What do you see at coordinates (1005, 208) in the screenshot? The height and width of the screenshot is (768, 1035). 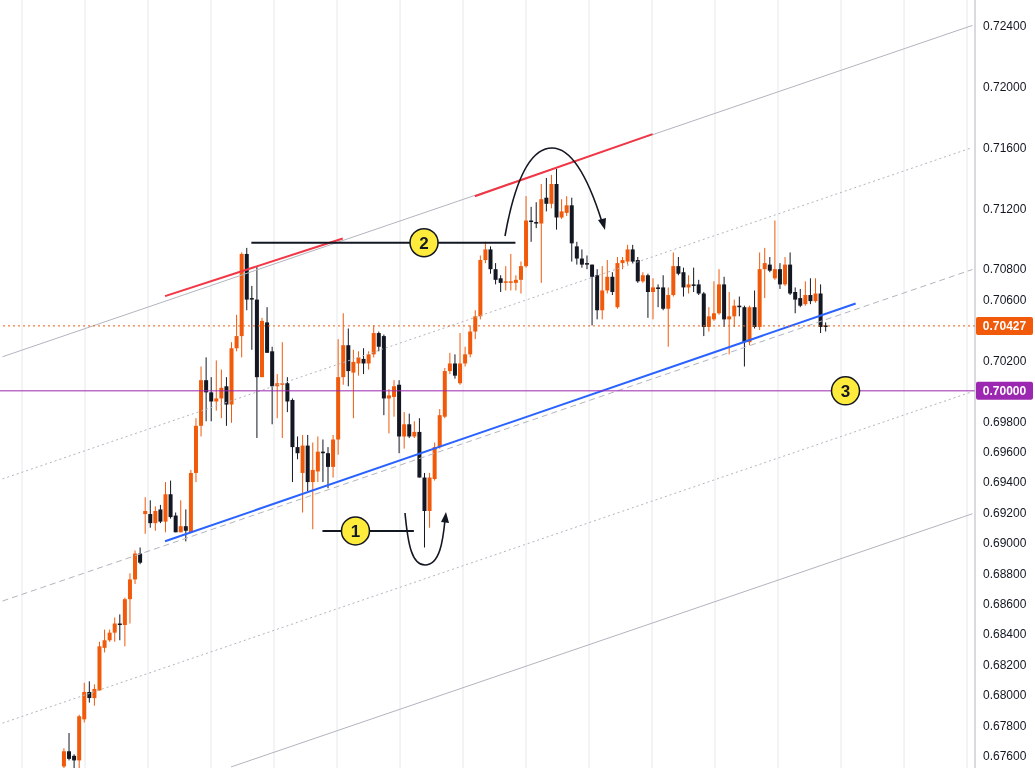 I see `y-tick-label: 0.71200` at bounding box center [1005, 208].